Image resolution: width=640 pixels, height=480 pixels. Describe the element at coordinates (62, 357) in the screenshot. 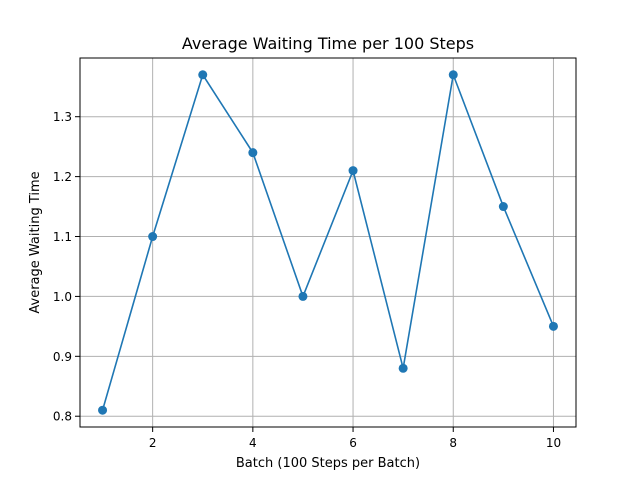

I see `y-tick-label: 0.9` at that location.